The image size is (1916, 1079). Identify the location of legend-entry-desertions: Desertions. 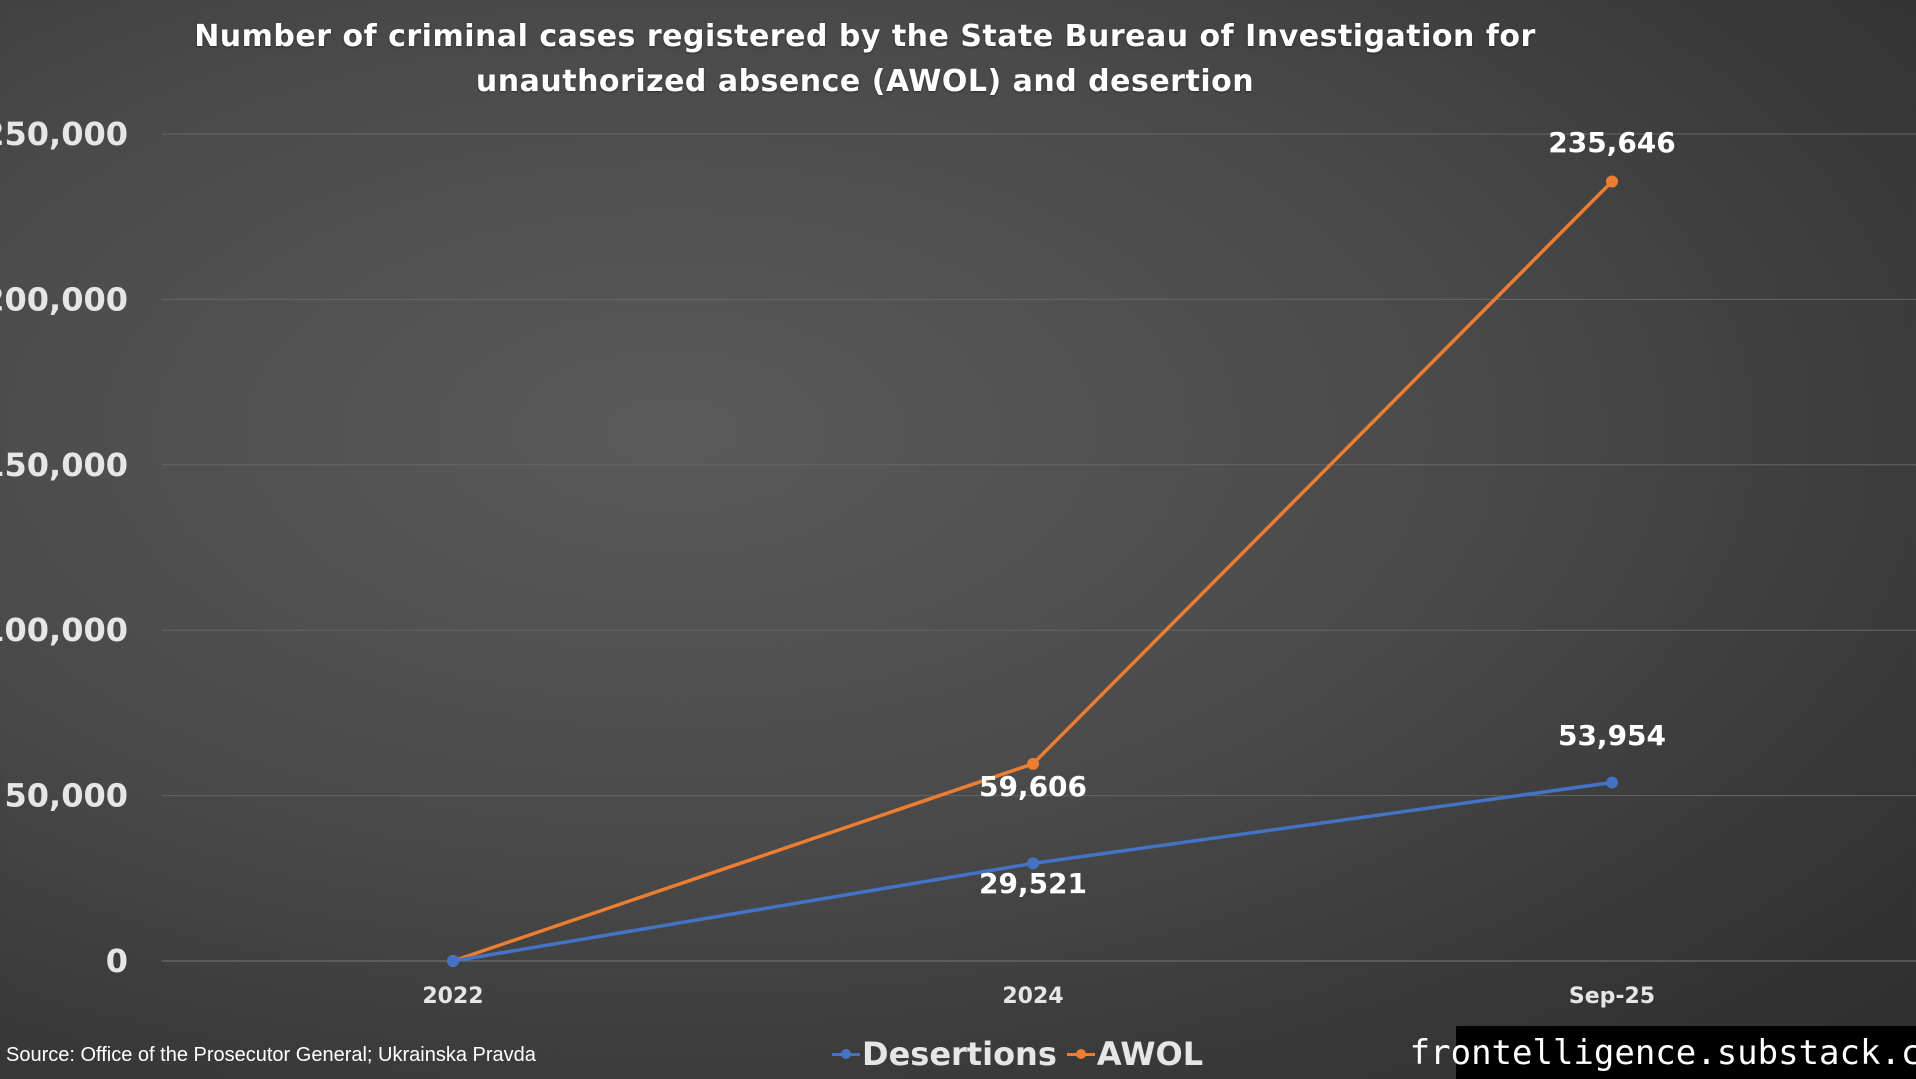
(944, 1054).